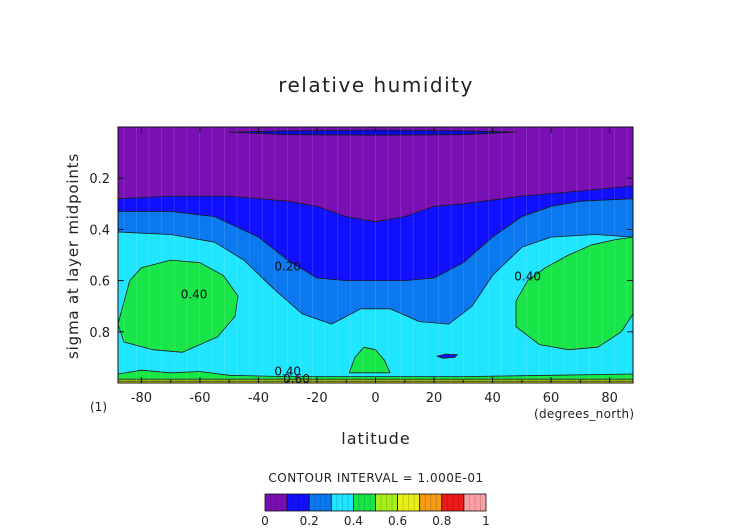 This screenshot has width=752, height=532. I want to click on colorbar-label: 0.2, so click(309, 521).